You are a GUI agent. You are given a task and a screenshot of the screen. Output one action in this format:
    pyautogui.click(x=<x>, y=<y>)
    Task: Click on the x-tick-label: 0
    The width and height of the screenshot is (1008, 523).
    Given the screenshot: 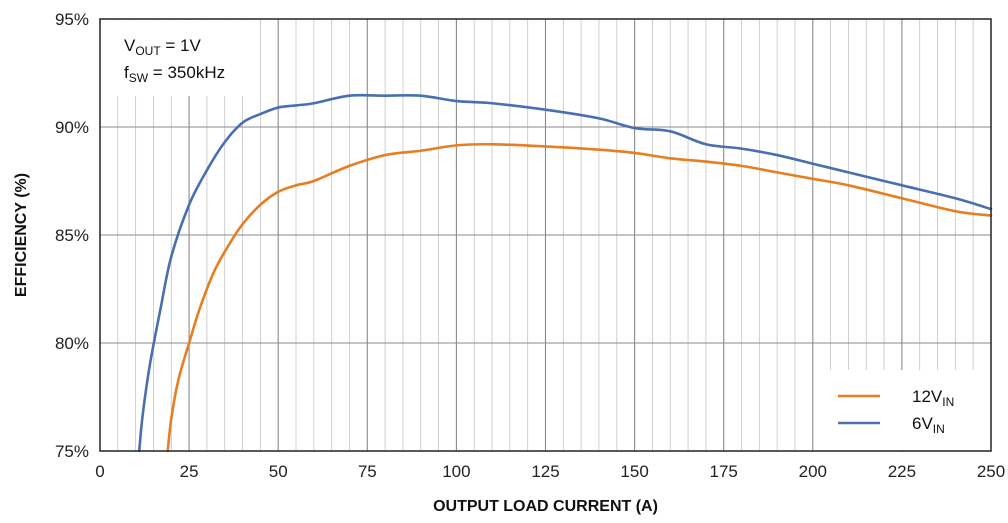 What is the action you would take?
    pyautogui.click(x=99, y=471)
    